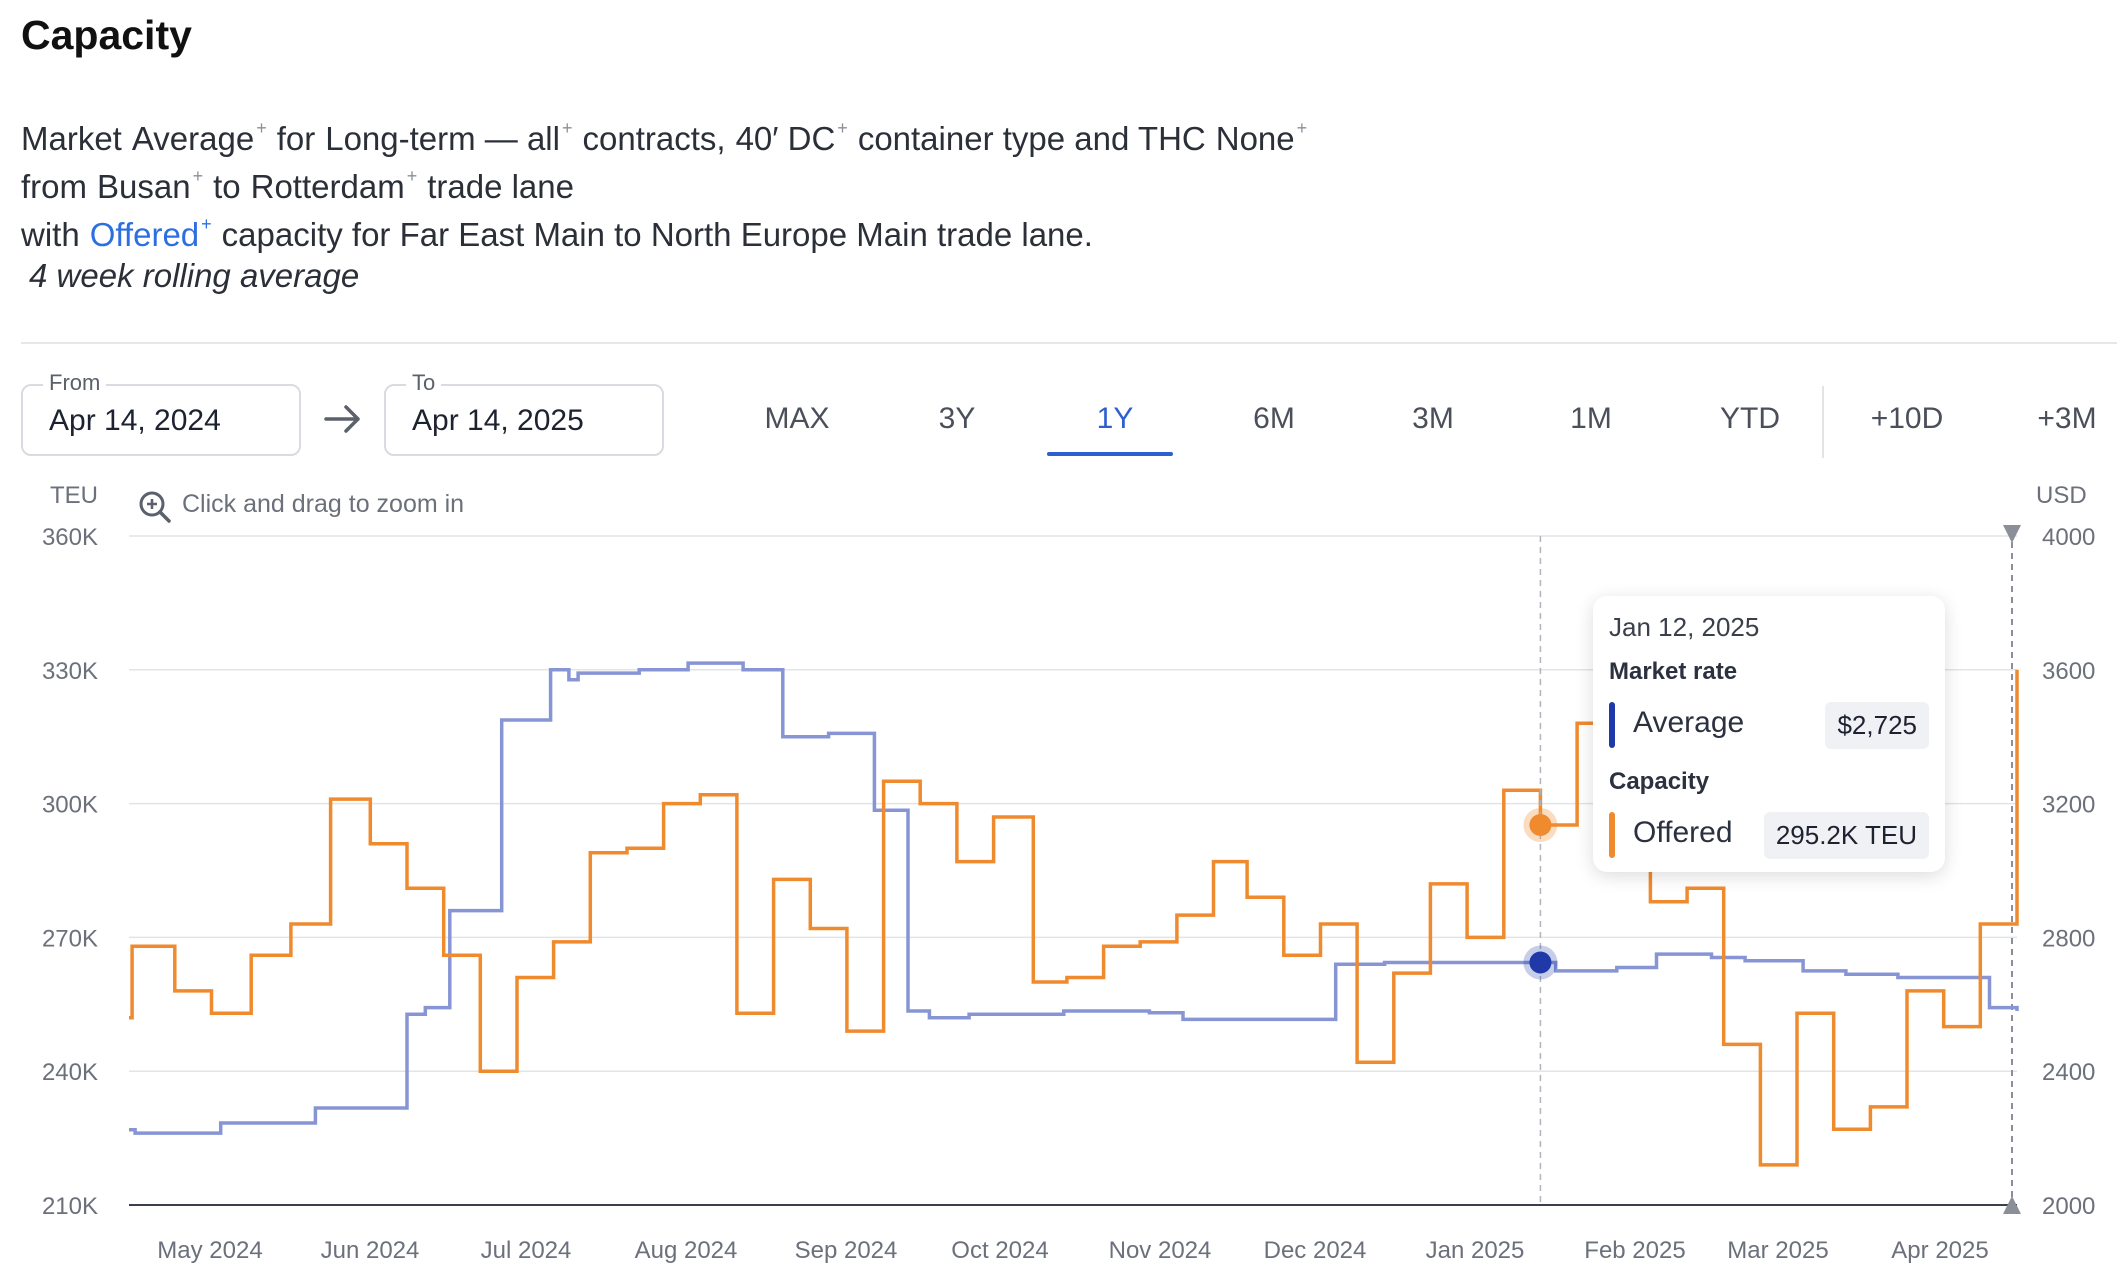  I want to click on left-tick-label: 330K, so click(70, 671).